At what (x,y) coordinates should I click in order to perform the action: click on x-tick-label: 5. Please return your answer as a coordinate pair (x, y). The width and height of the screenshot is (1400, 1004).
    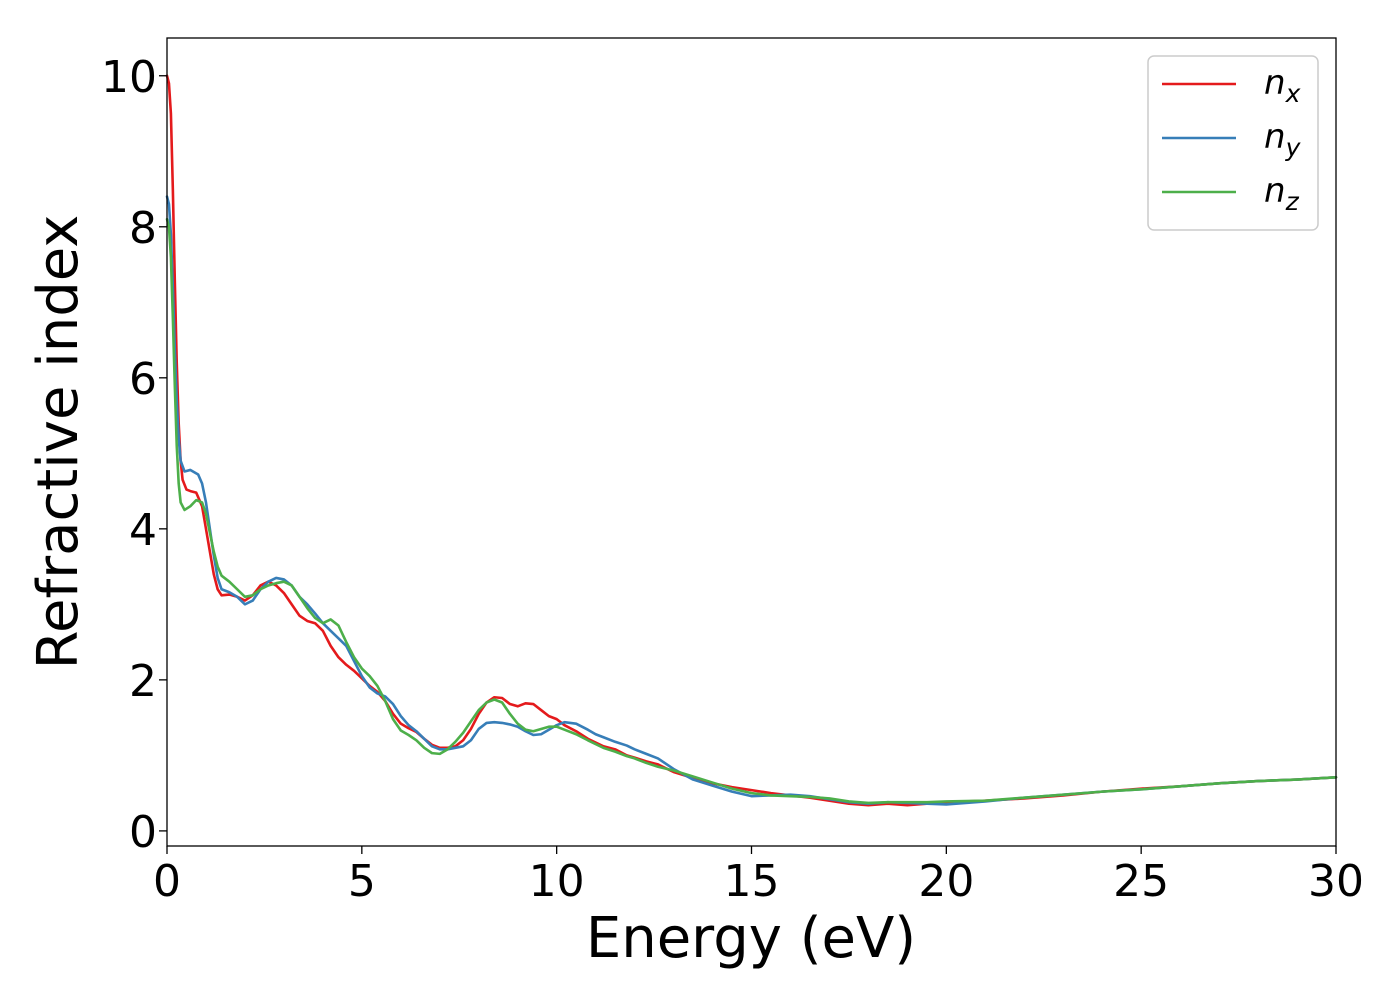
    Looking at the image, I should click on (362, 881).